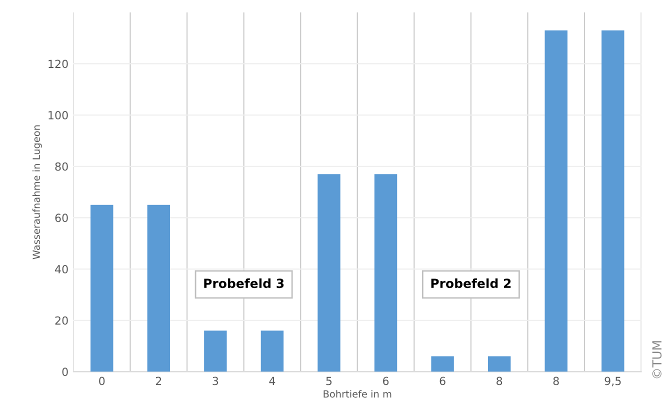 Image resolution: width=668 pixels, height=413 pixels. Describe the element at coordinates (612, 381) in the screenshot. I see `x-tick-label: 9,5` at that location.